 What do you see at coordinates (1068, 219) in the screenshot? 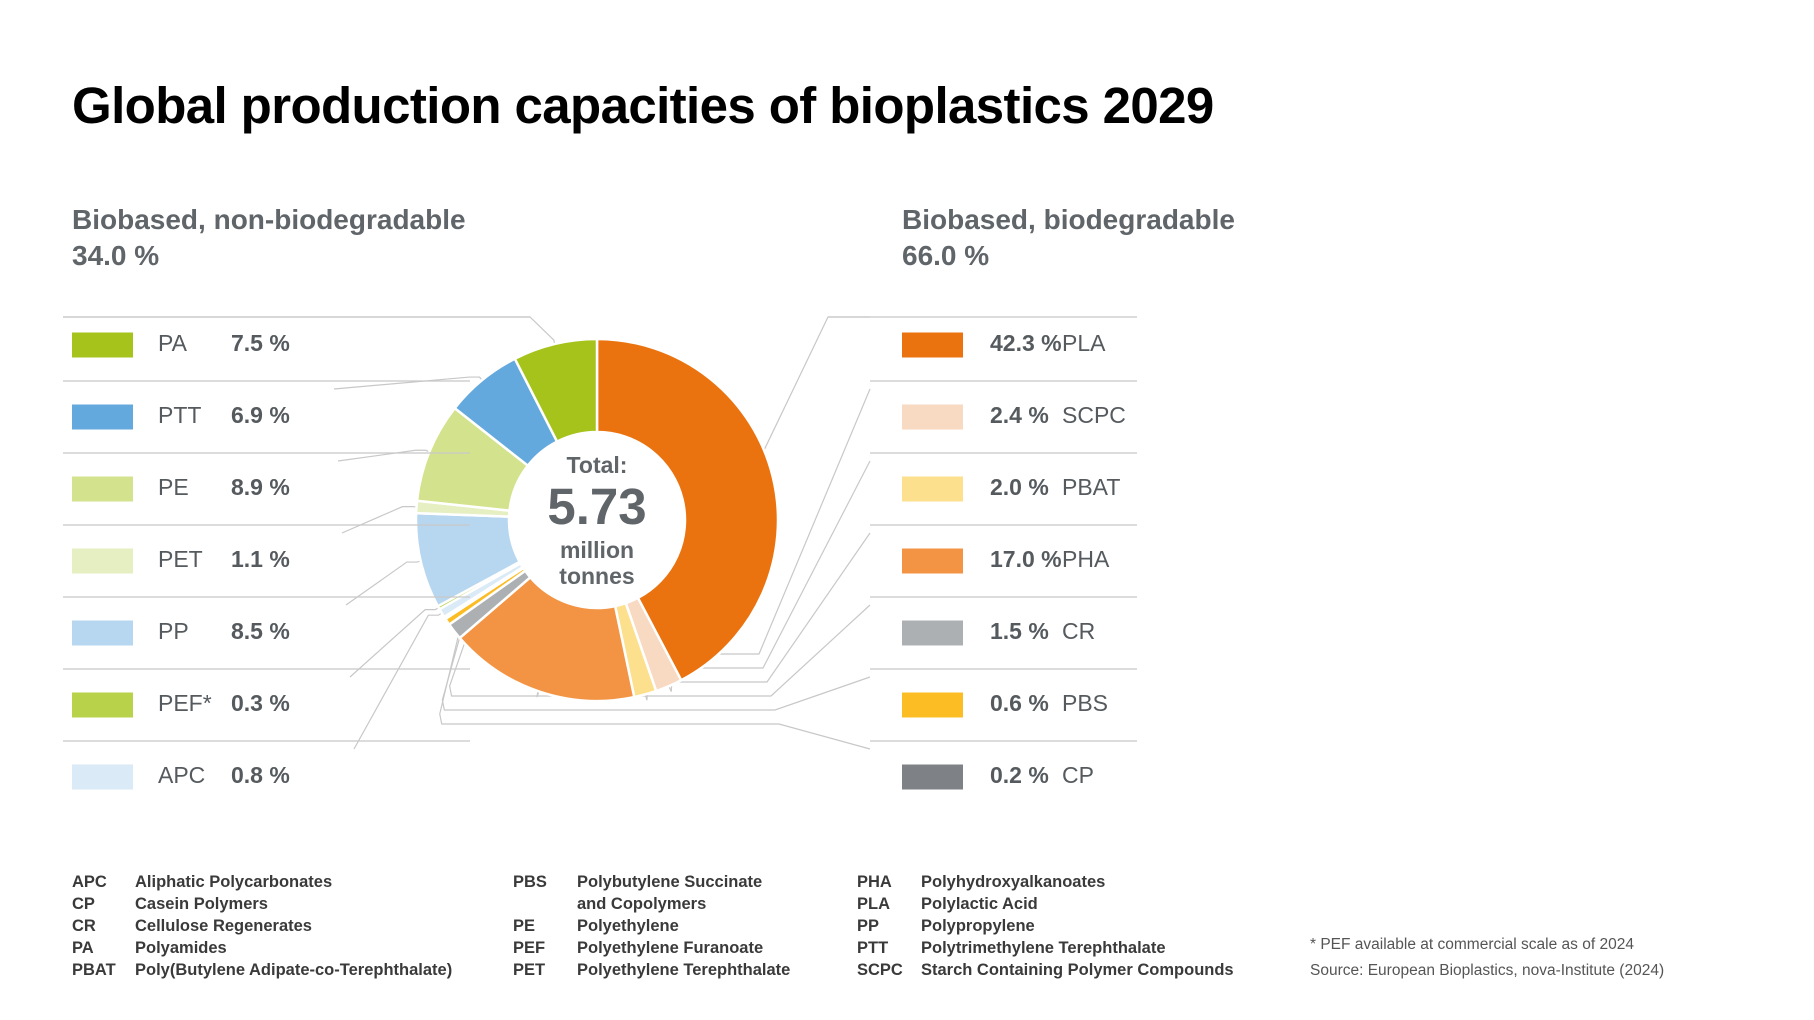
I see `group-label: Biobased, biodegradable` at bounding box center [1068, 219].